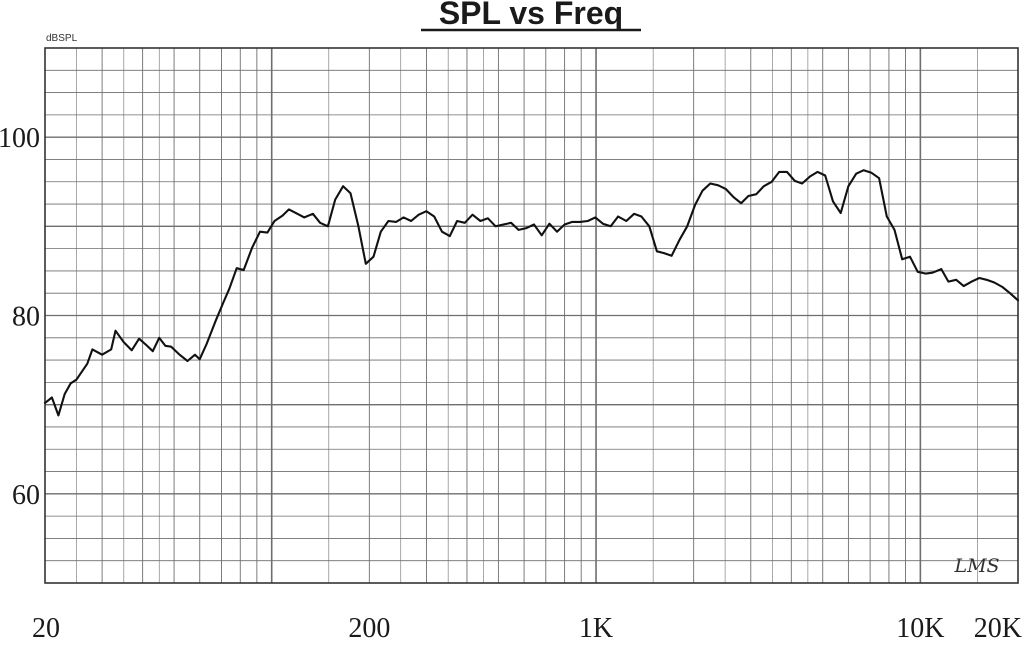 The height and width of the screenshot is (663, 1024). I want to click on y-tick-label: 100, so click(20, 138).